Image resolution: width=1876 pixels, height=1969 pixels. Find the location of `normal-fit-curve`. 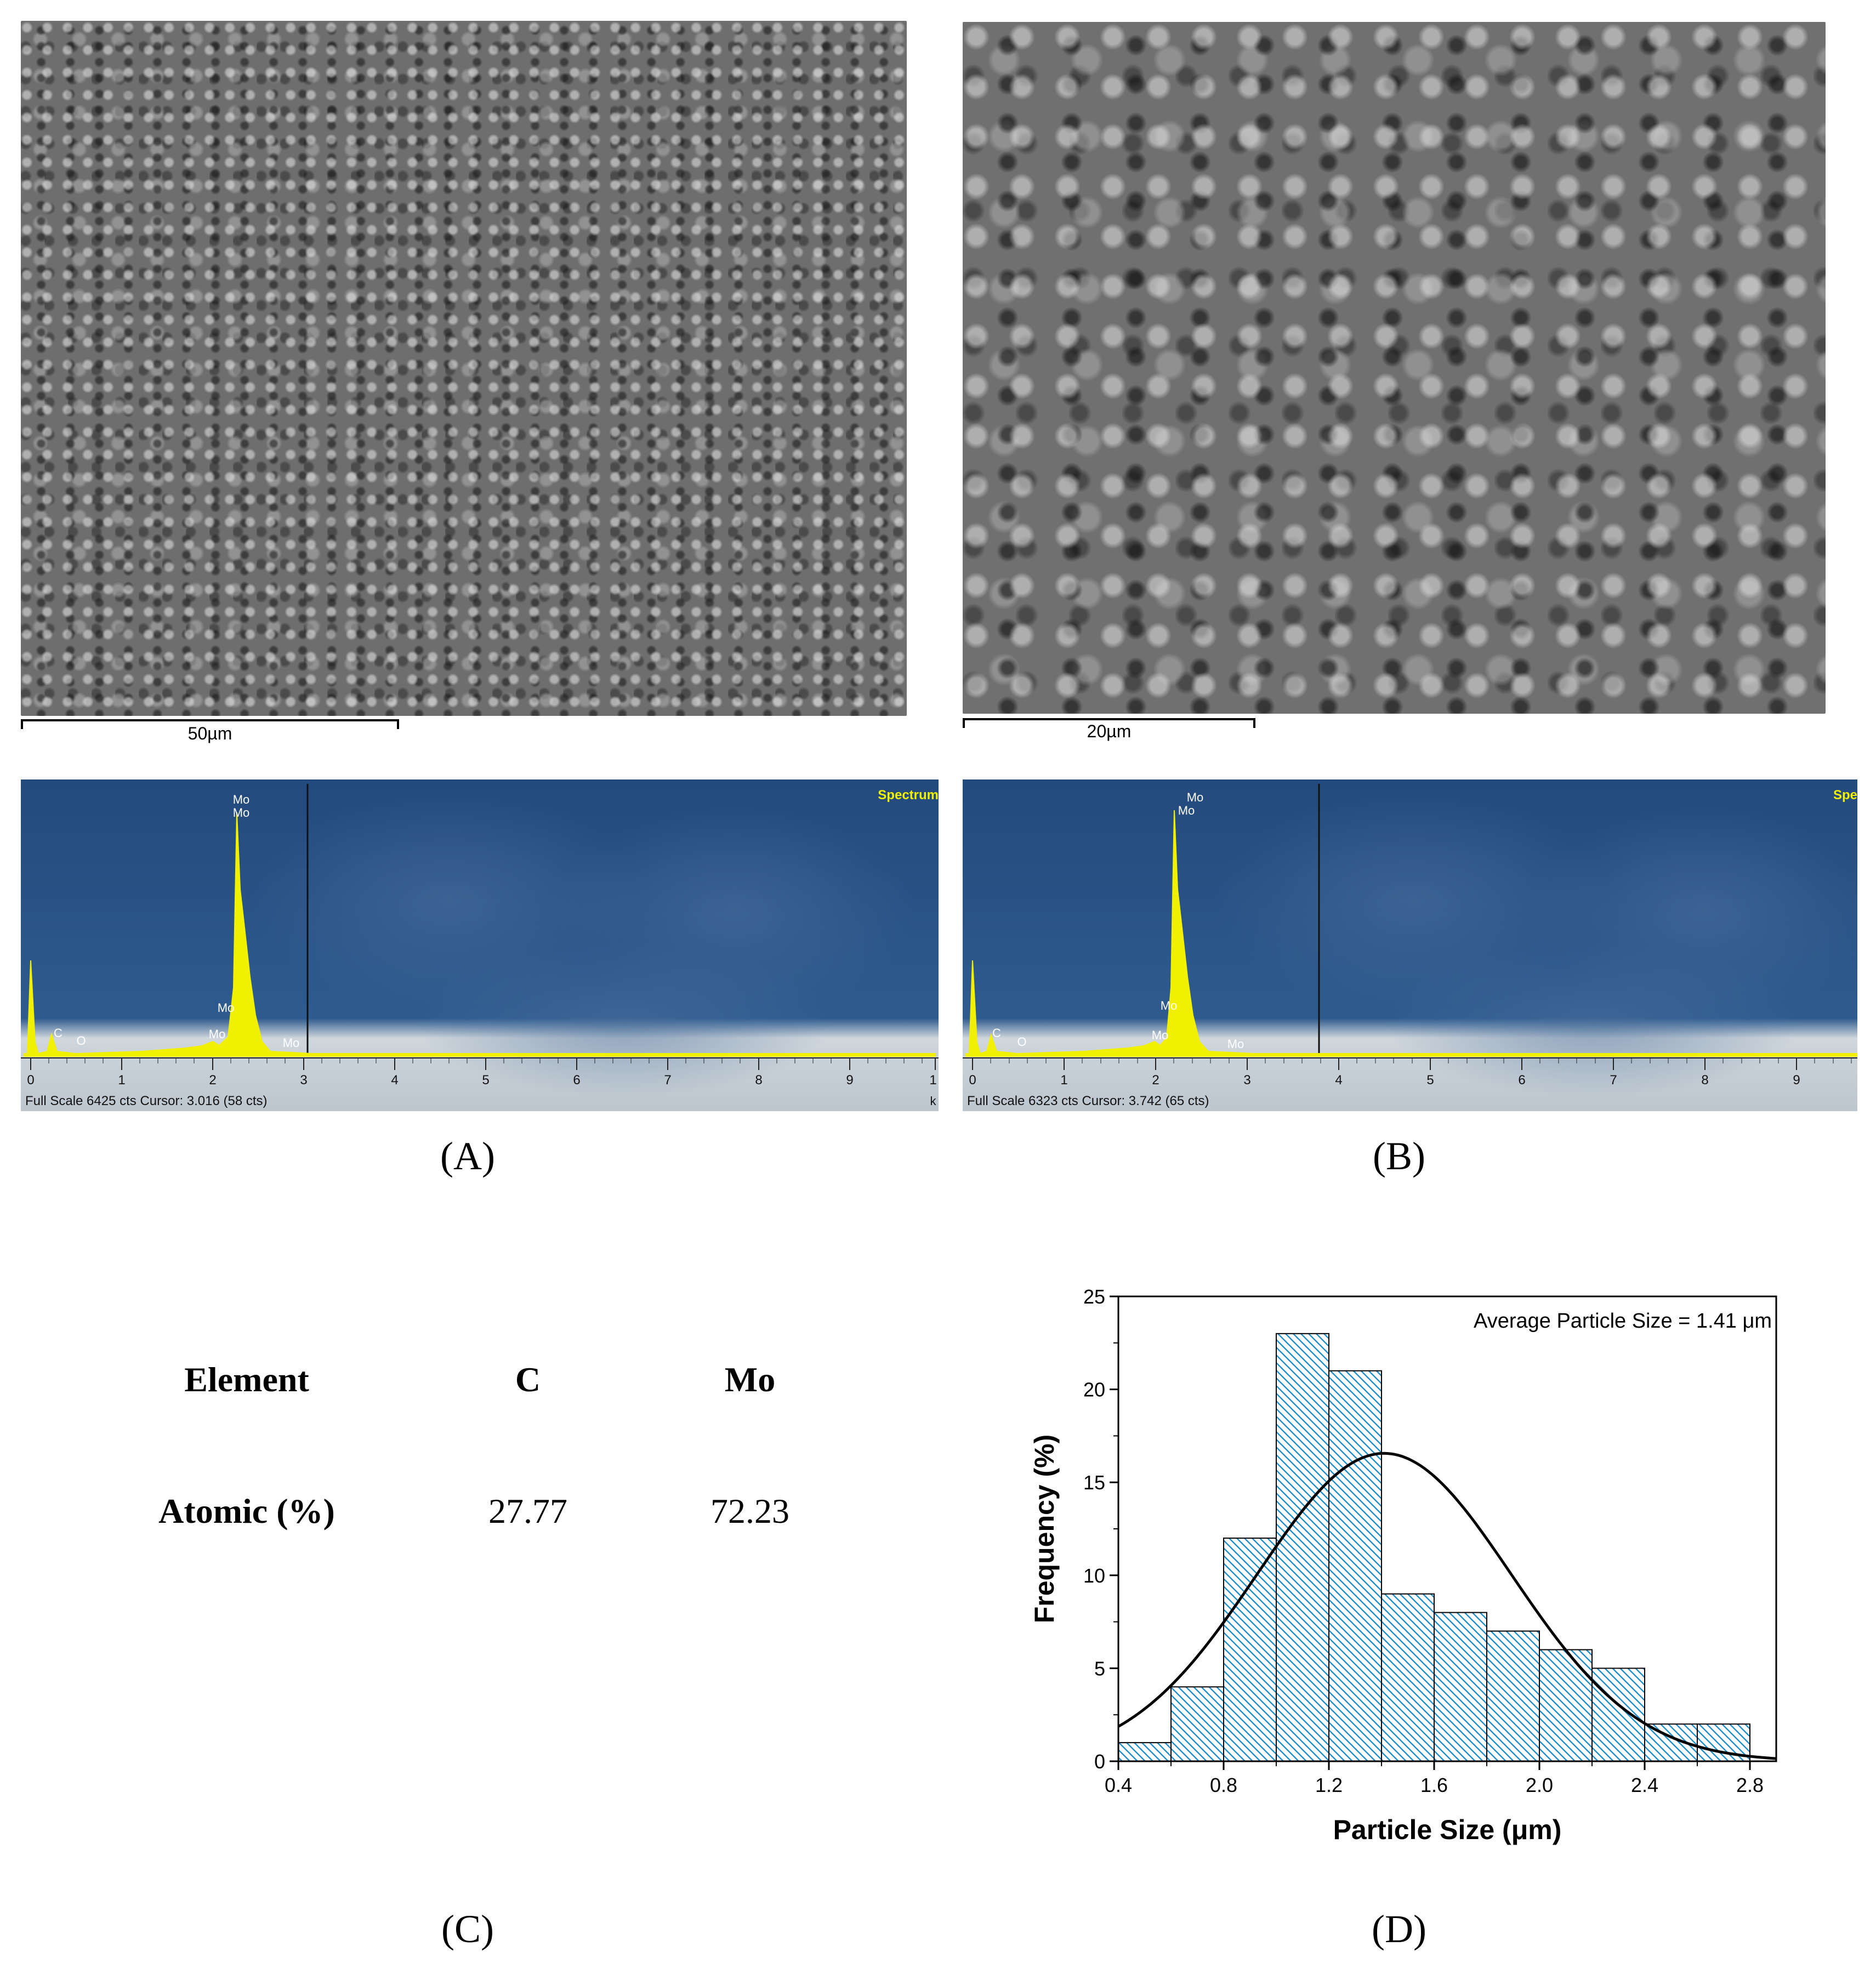

normal-fit-curve is located at coordinates (1447, 1606).